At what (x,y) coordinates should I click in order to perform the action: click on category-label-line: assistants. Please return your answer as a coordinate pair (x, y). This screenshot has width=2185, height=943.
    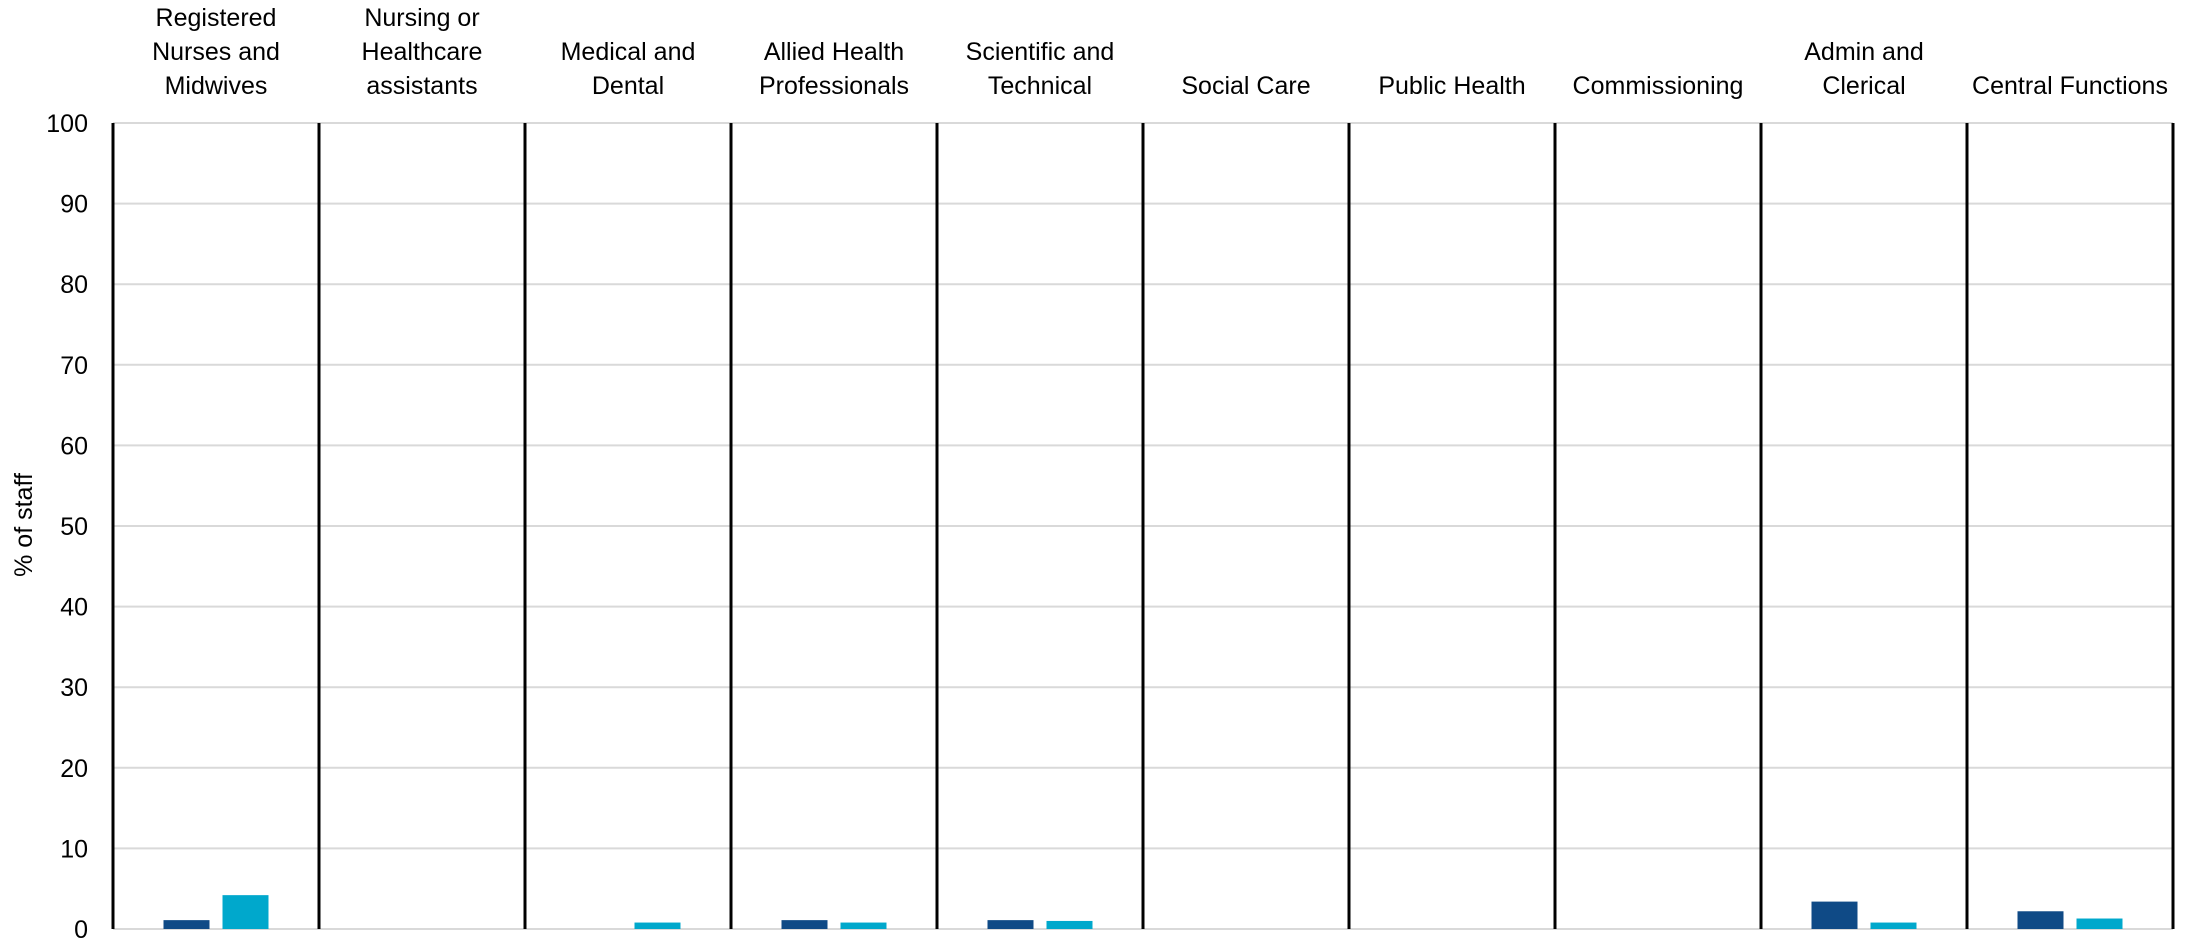
    Looking at the image, I should click on (421, 86).